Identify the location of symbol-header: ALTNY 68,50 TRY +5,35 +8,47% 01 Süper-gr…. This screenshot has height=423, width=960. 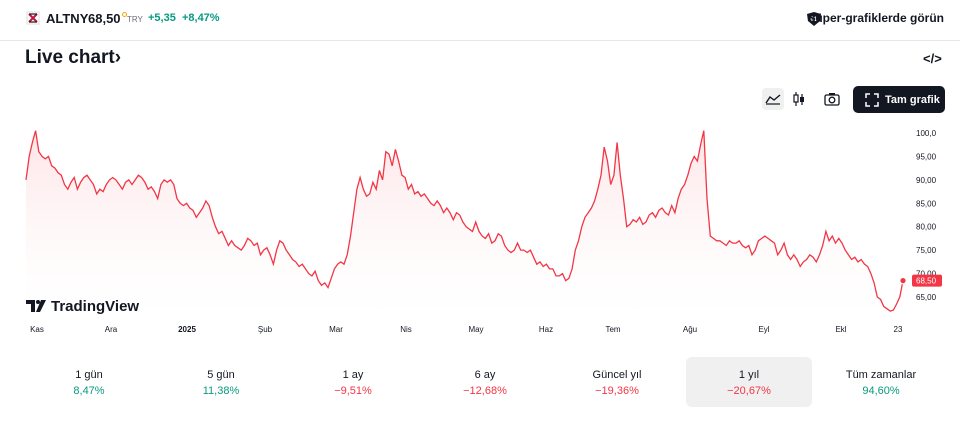
(480, 20).